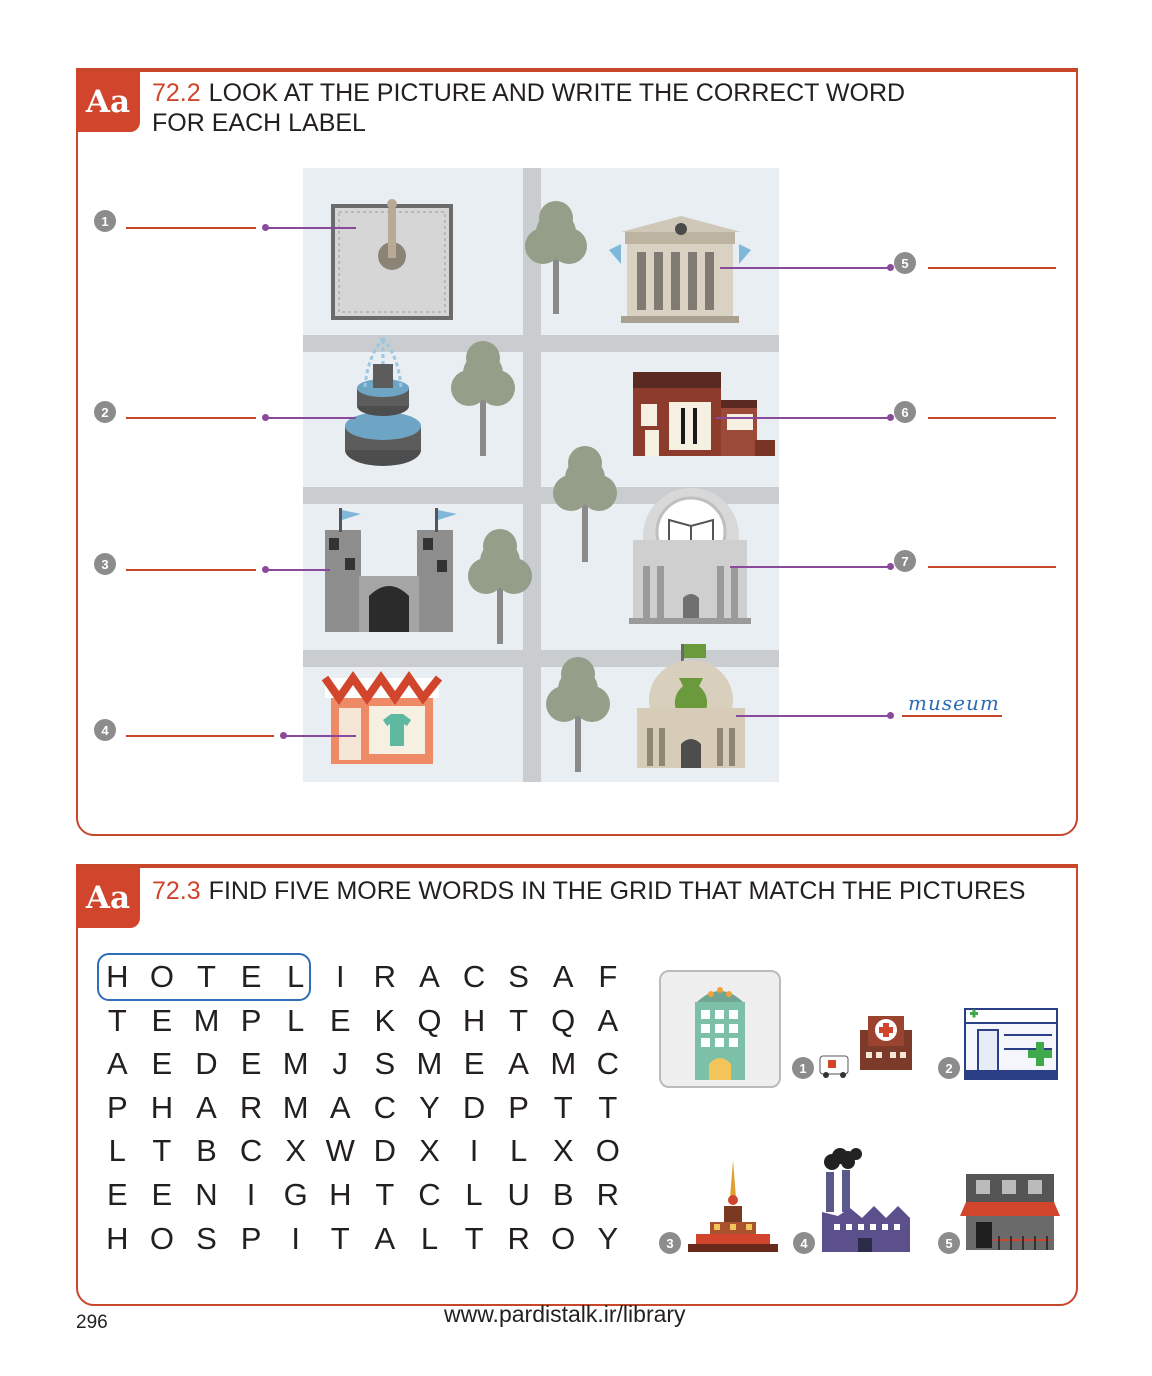 Image resolution: width=1152 pixels, height=1376 pixels. Describe the element at coordinates (105, 564) in the screenshot. I see `label-number-3: 3` at that location.